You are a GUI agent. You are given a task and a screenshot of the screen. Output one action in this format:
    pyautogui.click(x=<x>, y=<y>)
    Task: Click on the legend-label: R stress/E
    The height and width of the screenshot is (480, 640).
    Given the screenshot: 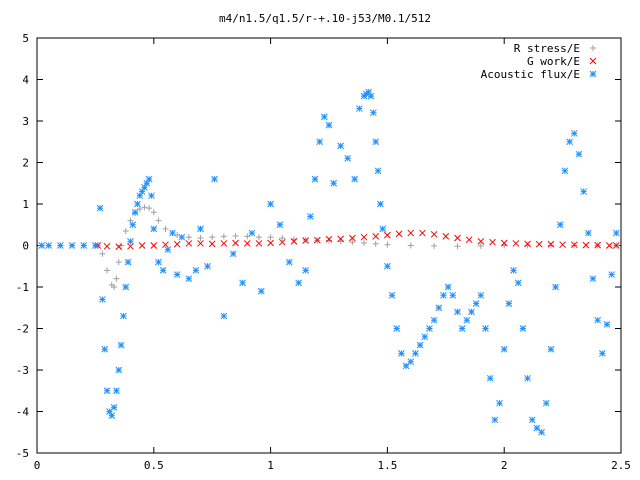 What is the action you would take?
    pyautogui.click(x=547, y=48)
    